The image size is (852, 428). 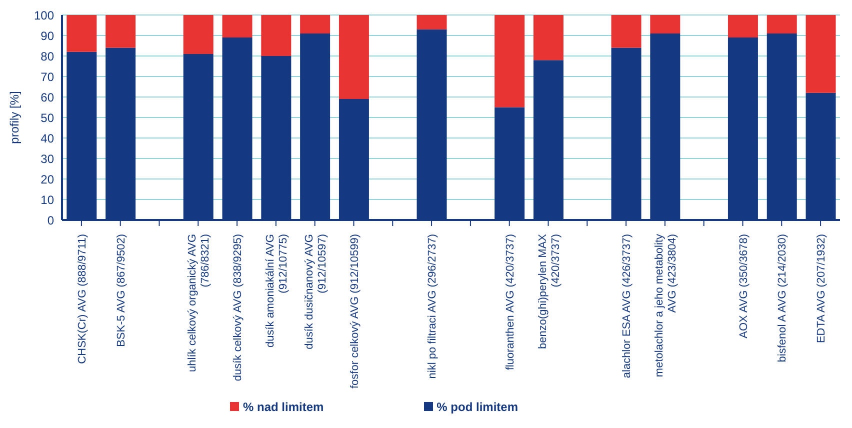 What do you see at coordinates (47, 138) in the screenshot?
I see `y-tick-label: 40` at bounding box center [47, 138].